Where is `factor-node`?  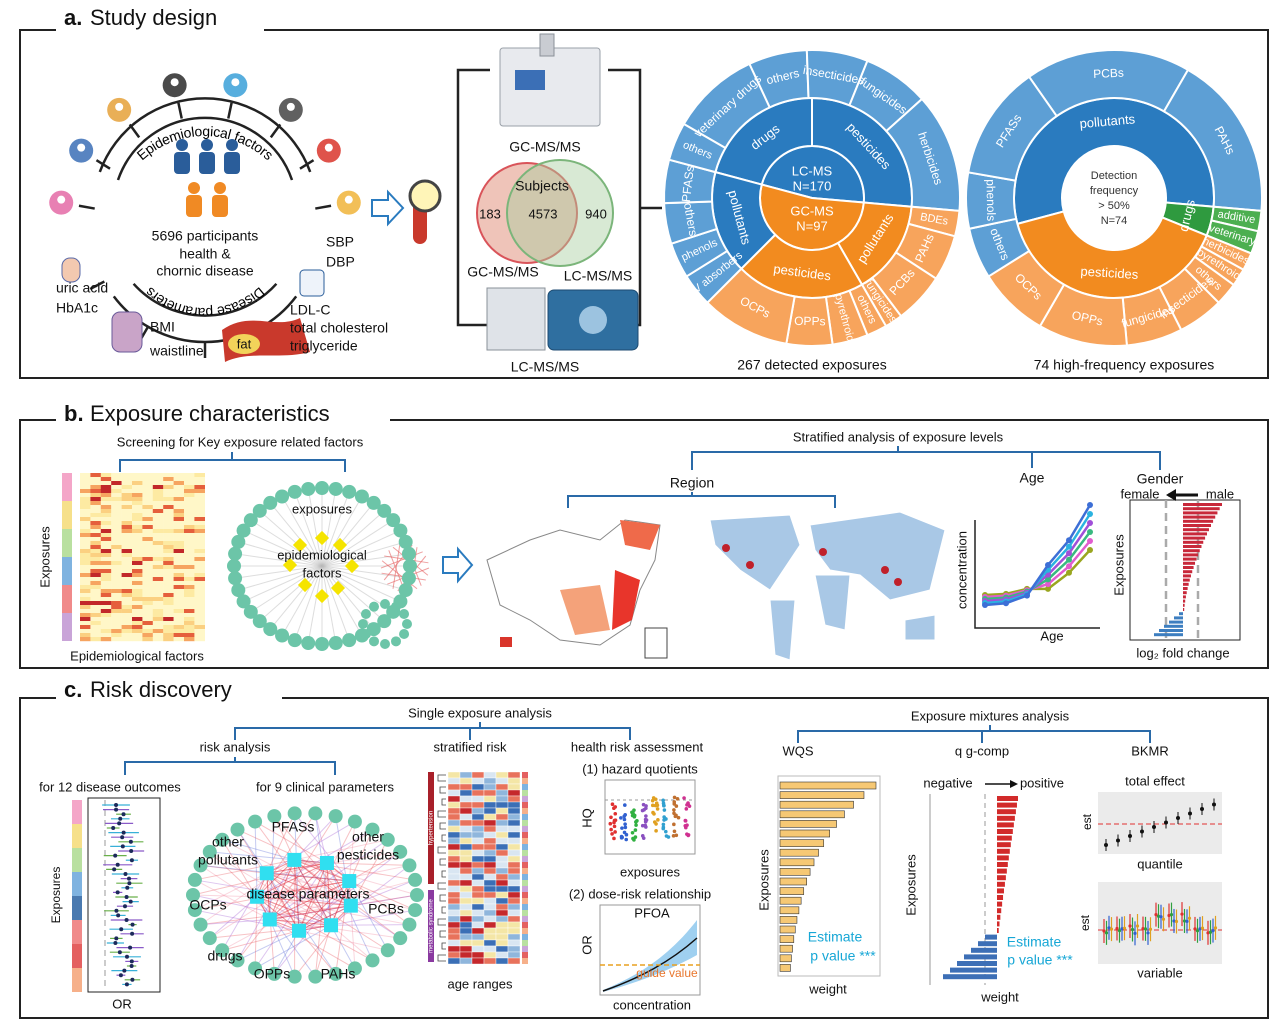
factor-node is located at coordinates (338, 588).